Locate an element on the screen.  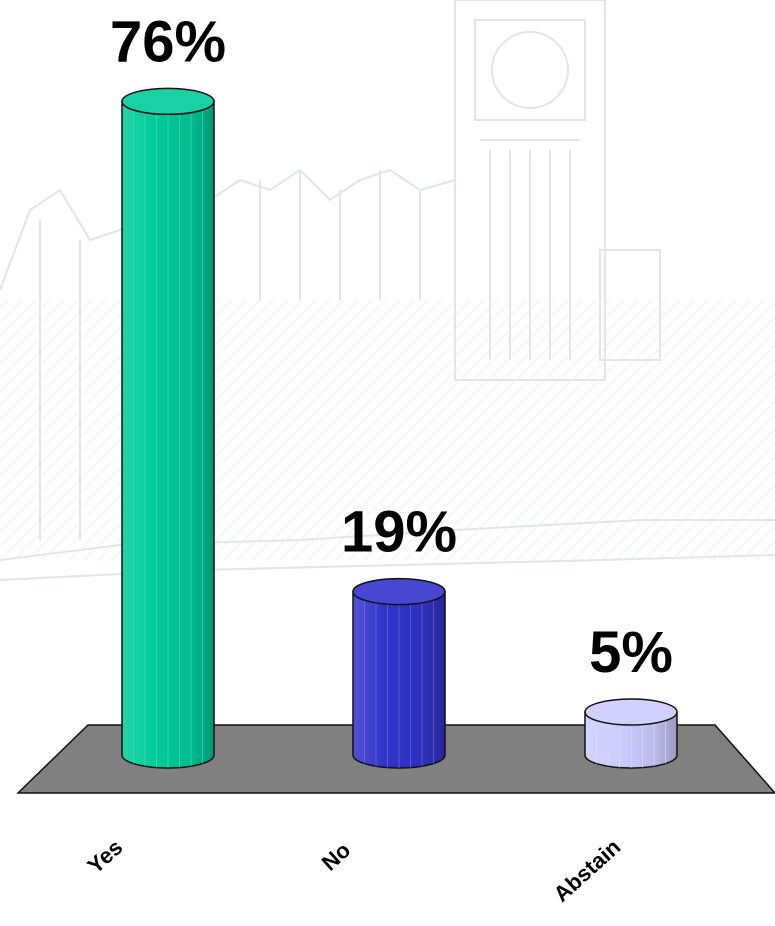
category-label-yes: Yes is located at coordinates (105, 856).